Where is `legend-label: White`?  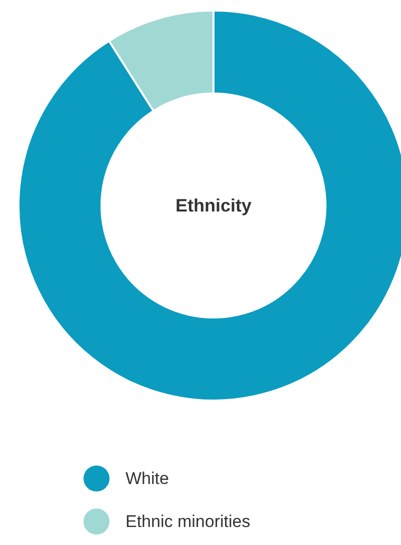 legend-label: White is located at coordinates (147, 478).